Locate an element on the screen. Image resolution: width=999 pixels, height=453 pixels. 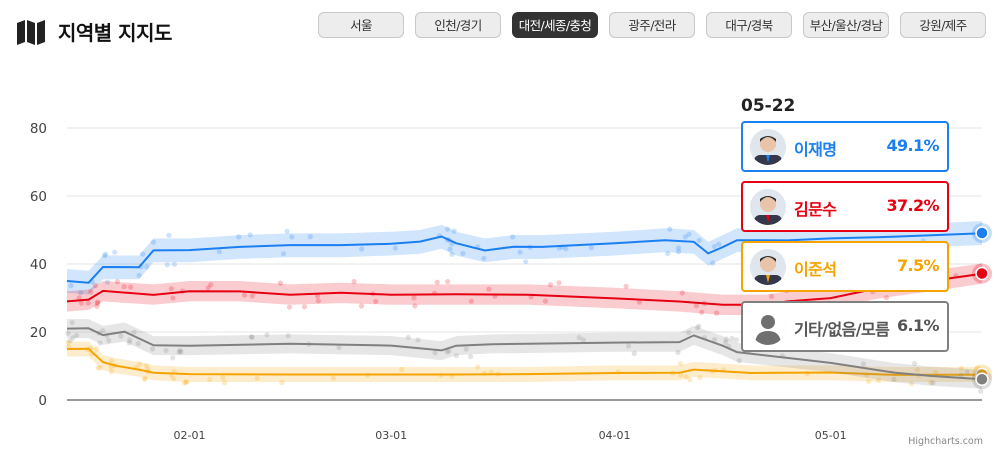
tooltip-card-3: 기타/없음/모름 6.1% is located at coordinates (845, 326).